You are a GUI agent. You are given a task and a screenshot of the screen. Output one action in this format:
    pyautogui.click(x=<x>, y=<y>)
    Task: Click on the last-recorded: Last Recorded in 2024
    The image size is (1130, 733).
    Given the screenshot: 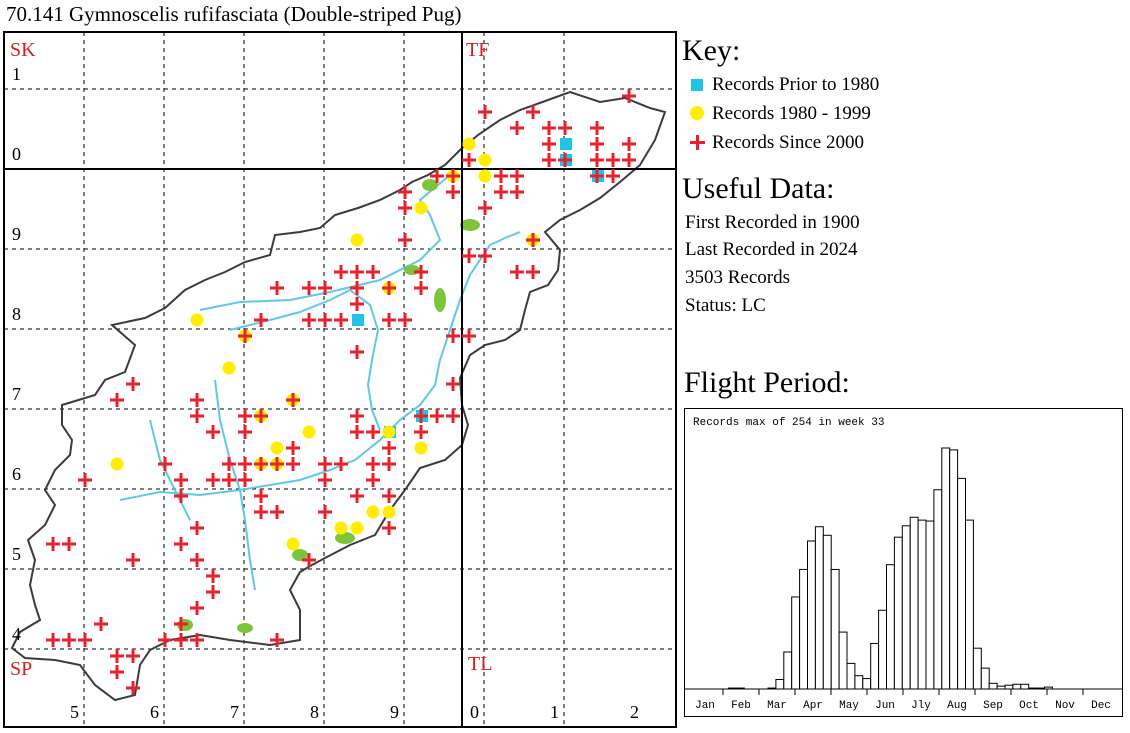 What is the action you would take?
    pyautogui.click(x=771, y=249)
    